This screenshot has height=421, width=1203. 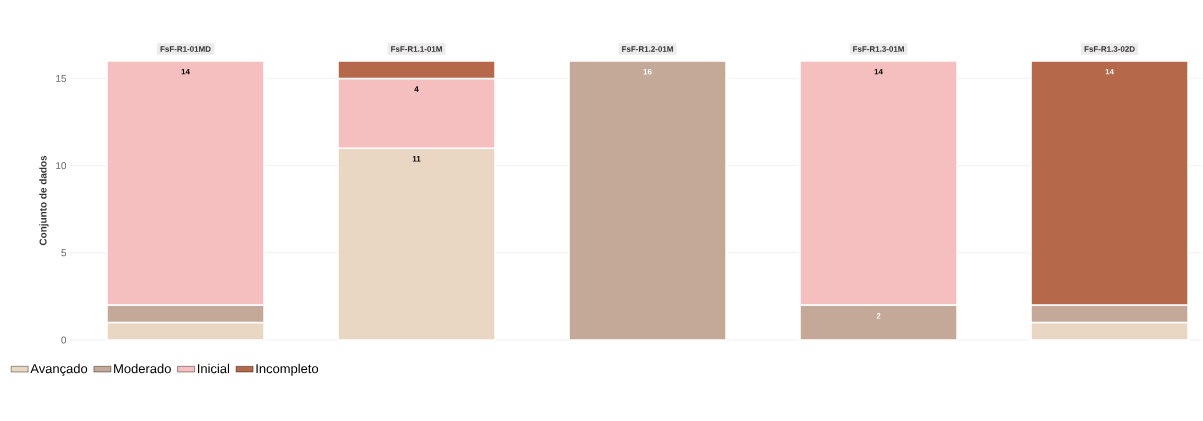 What do you see at coordinates (64, 253) in the screenshot?
I see `y-tick-label: 5` at bounding box center [64, 253].